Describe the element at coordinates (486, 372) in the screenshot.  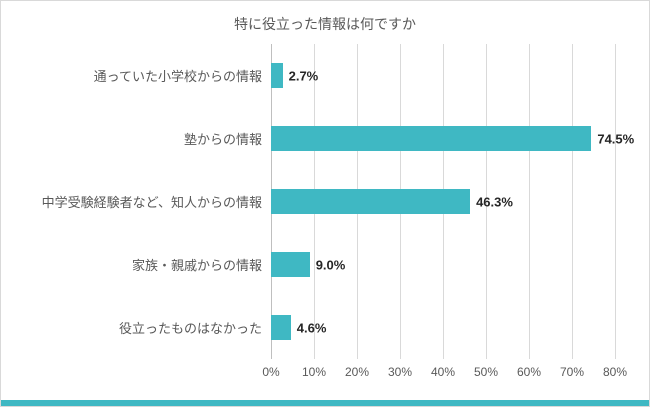
I see `x-tick-label: 50%` at that location.